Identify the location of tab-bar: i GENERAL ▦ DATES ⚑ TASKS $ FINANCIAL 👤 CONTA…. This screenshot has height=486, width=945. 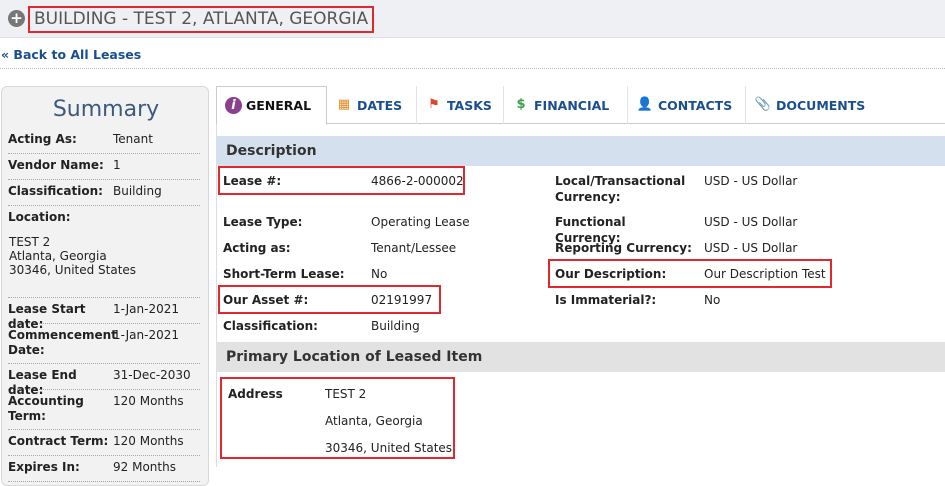
(580, 105).